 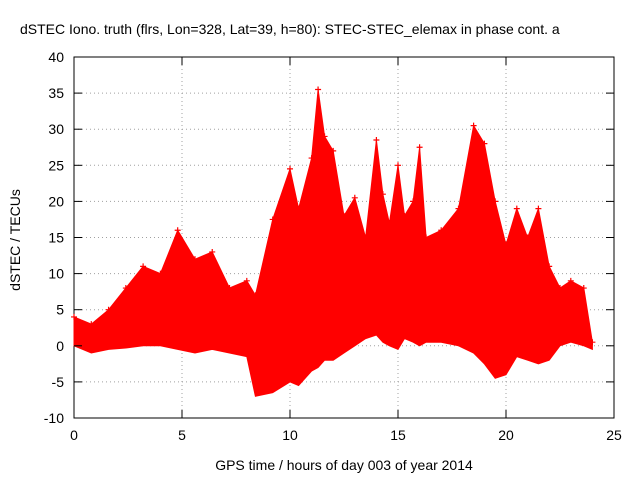 I want to click on y-tick-label: 10, so click(x=56, y=274).